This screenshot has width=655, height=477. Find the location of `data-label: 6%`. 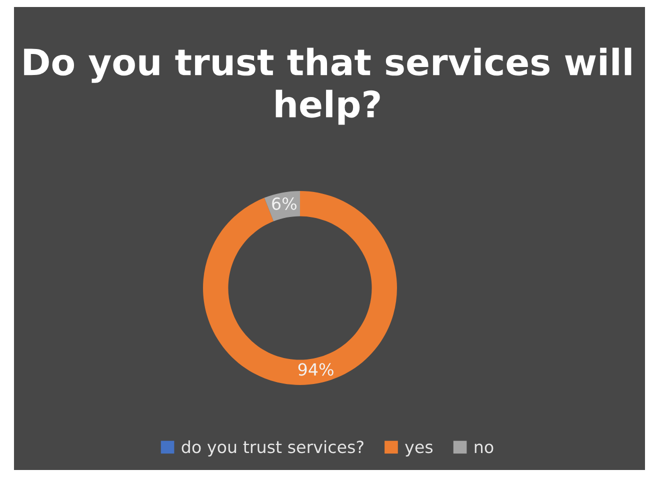

data-label: 6% is located at coordinates (284, 203).